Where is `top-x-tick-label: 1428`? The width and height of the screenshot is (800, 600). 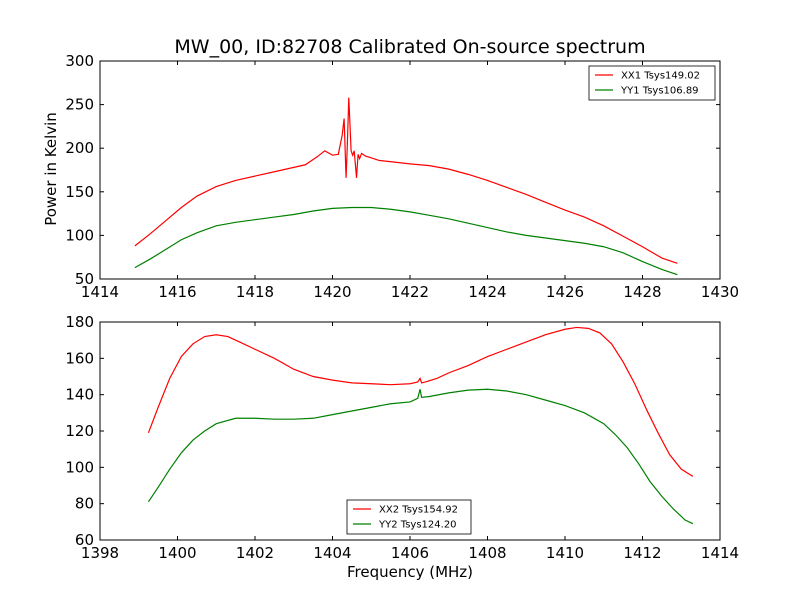 top-x-tick-label: 1428 is located at coordinates (642, 292).